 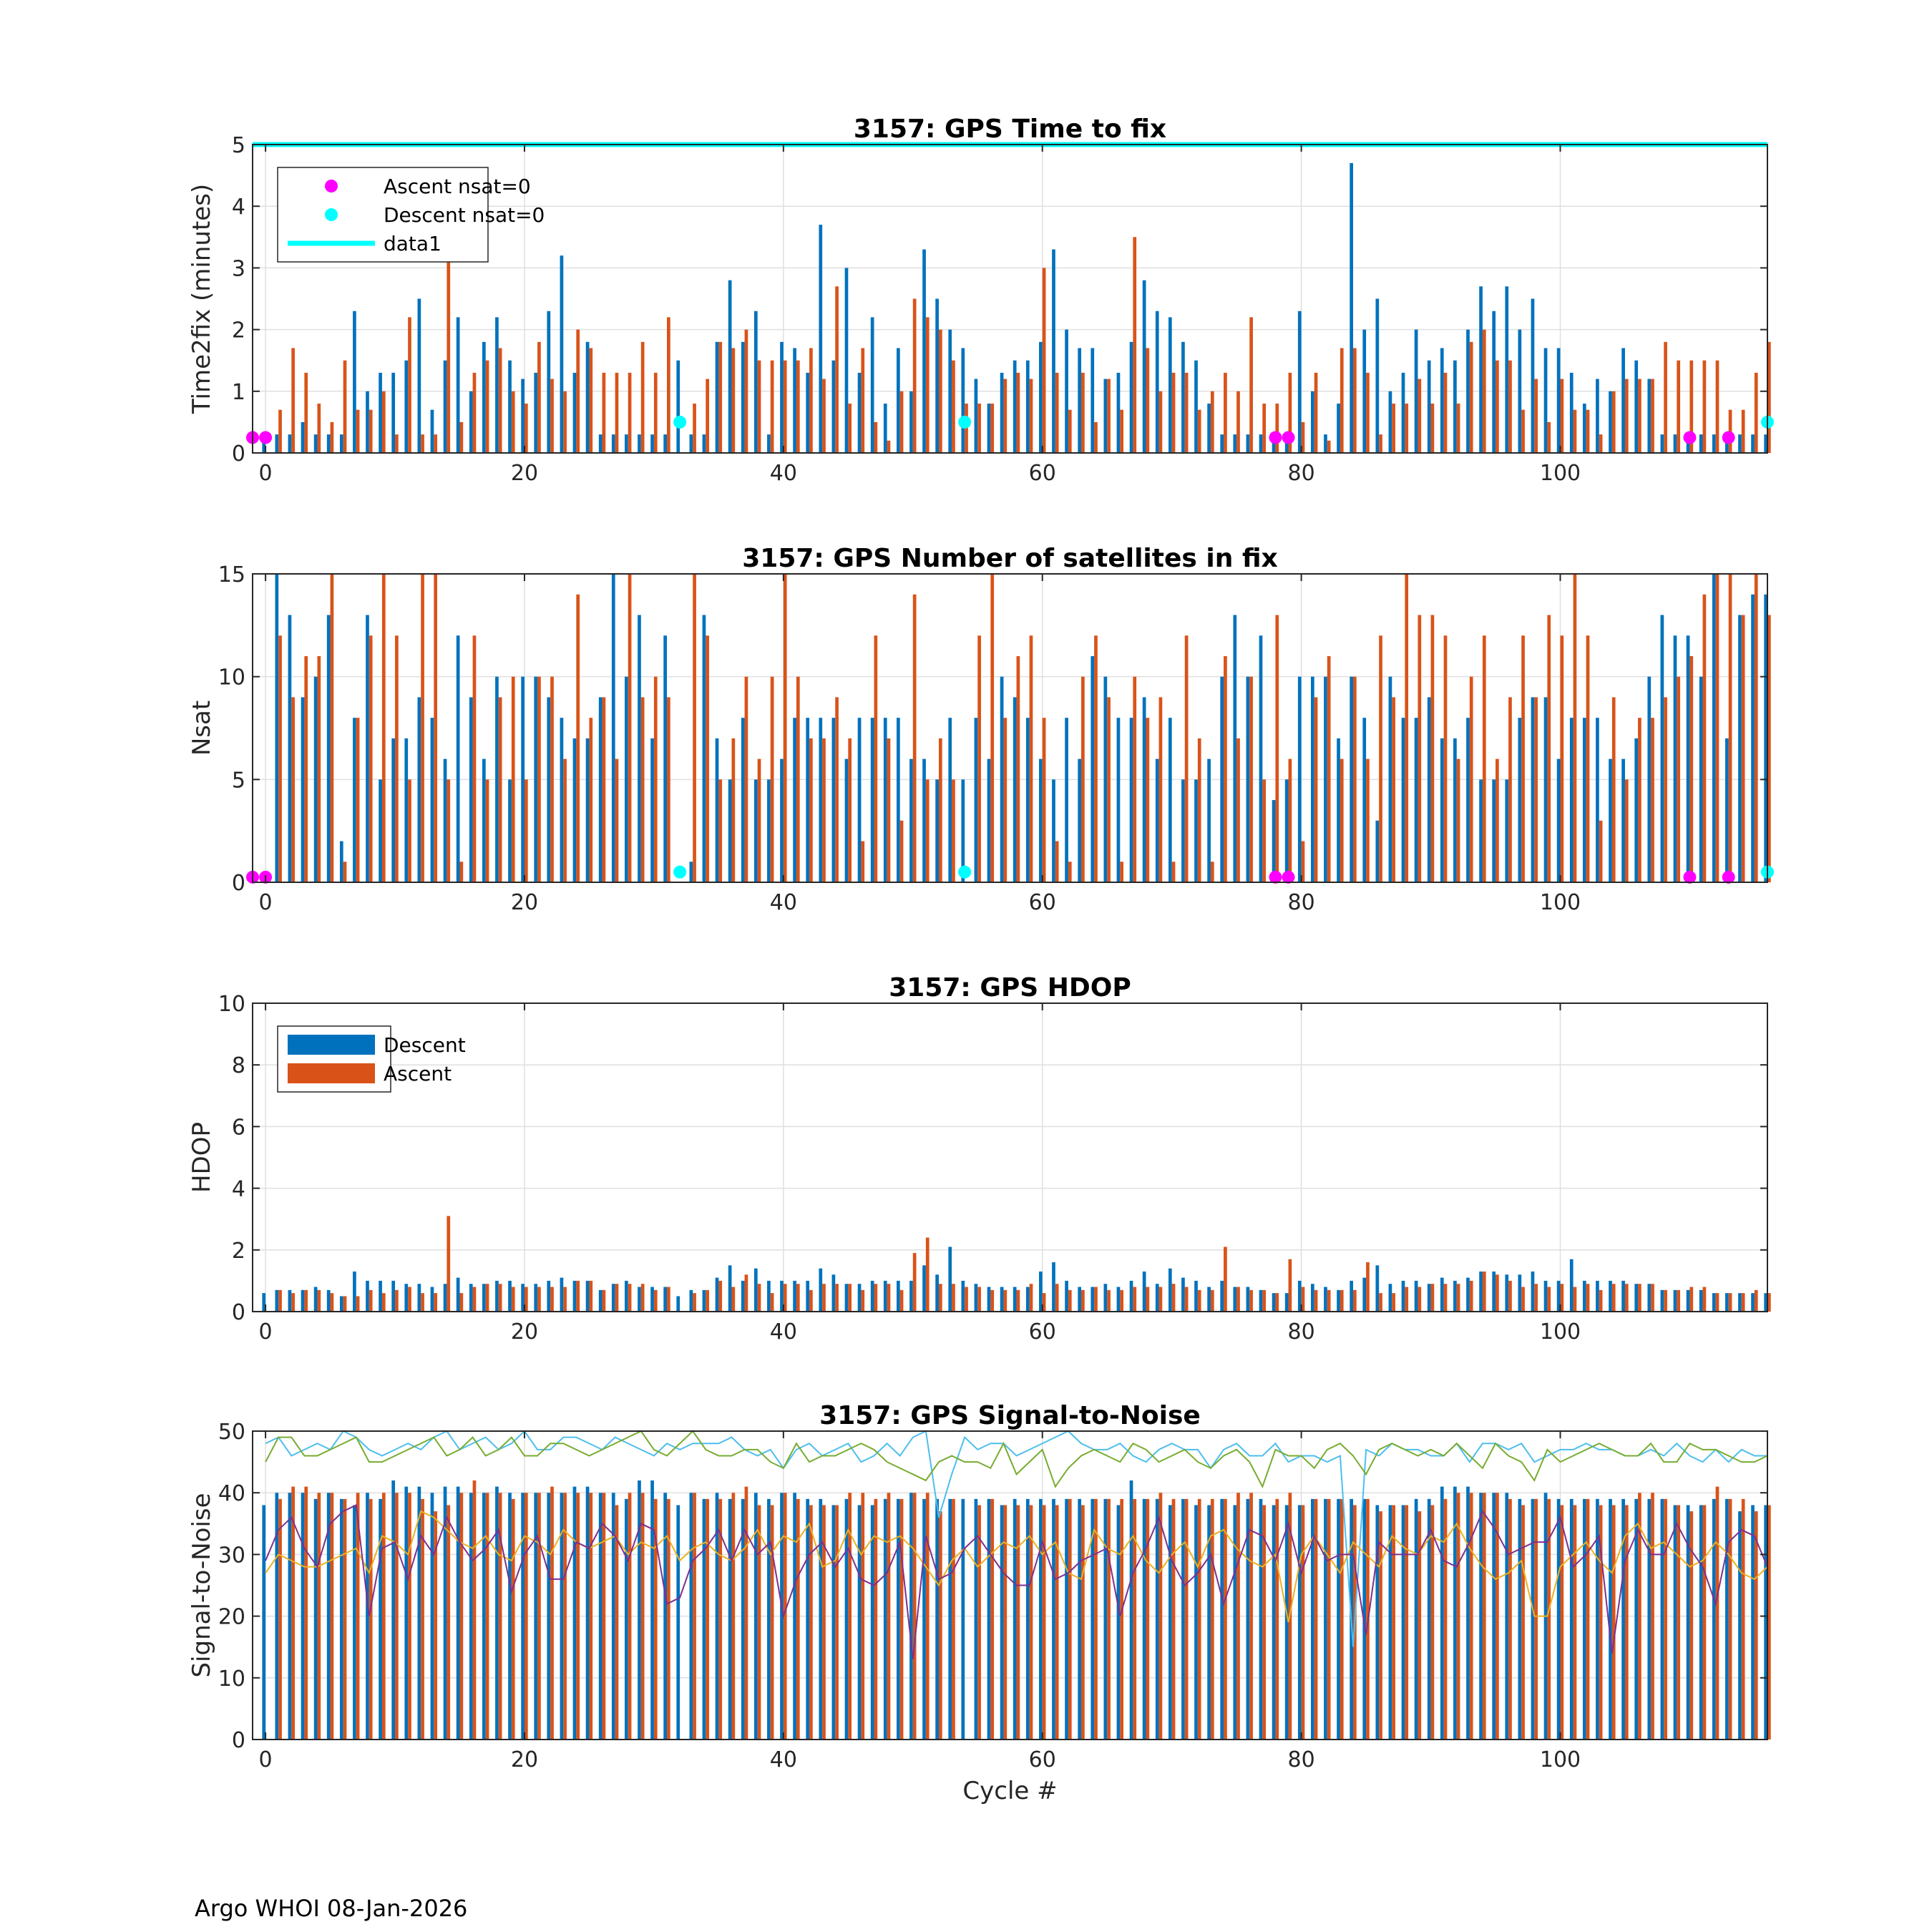 I want to click on y-tick-label: 5, so click(x=238, y=145).